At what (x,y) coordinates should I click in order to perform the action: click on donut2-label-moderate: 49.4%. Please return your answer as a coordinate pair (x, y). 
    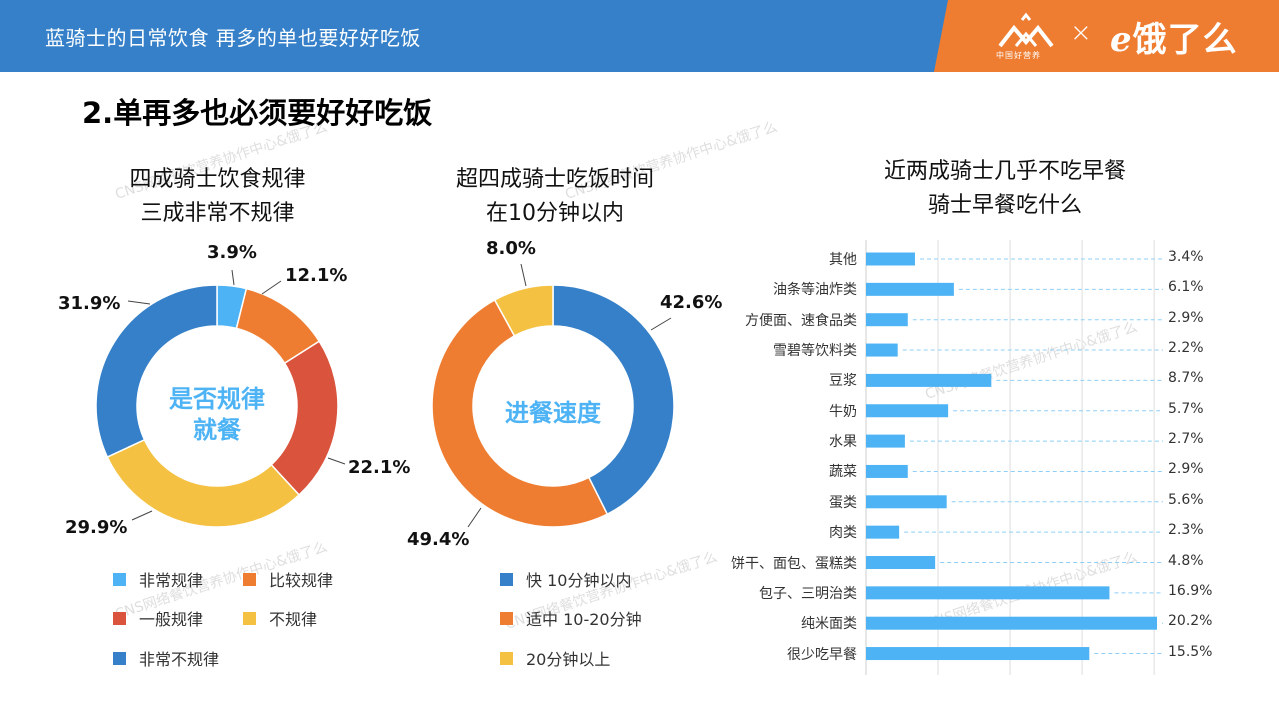
    Looking at the image, I should click on (438, 539).